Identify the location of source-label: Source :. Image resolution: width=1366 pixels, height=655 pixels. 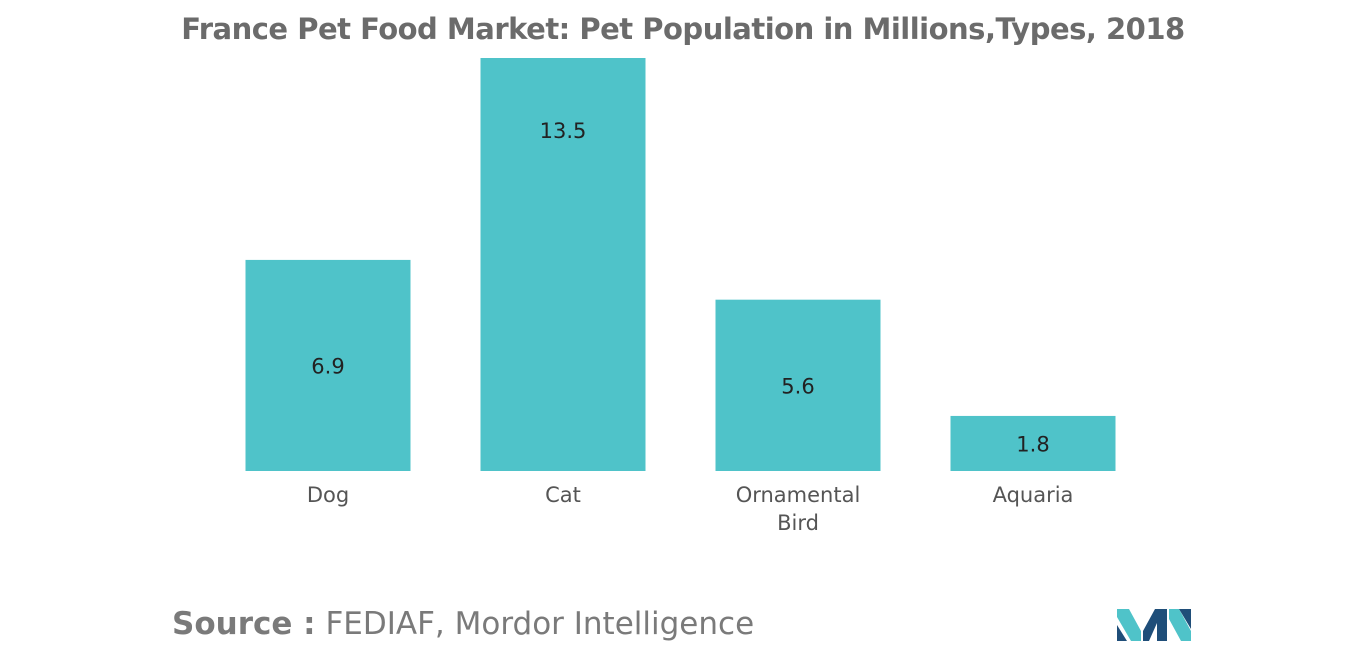
(244, 624).